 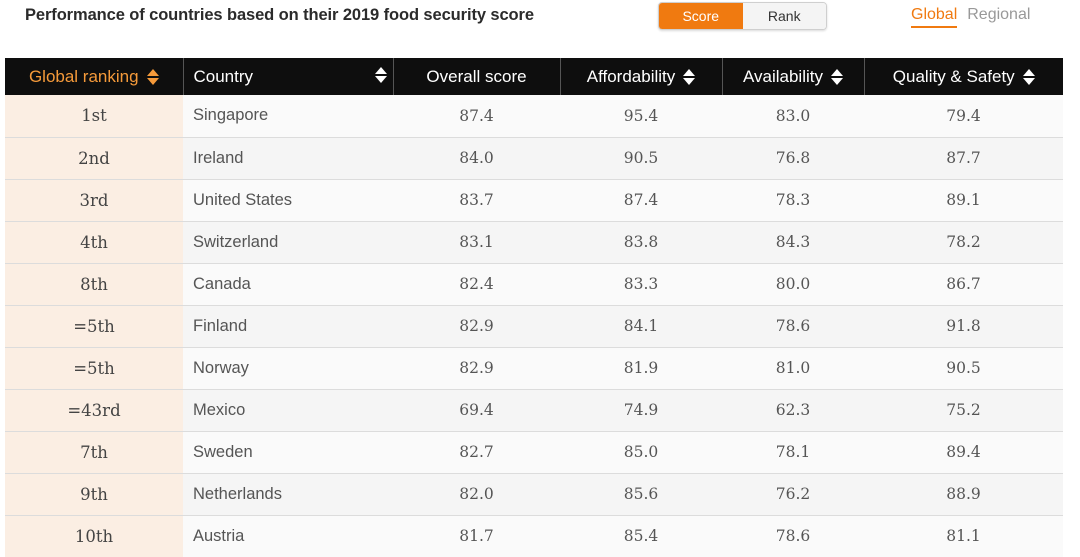 What do you see at coordinates (94, 410) in the screenshot?
I see `rank-cell: =43rd` at bounding box center [94, 410].